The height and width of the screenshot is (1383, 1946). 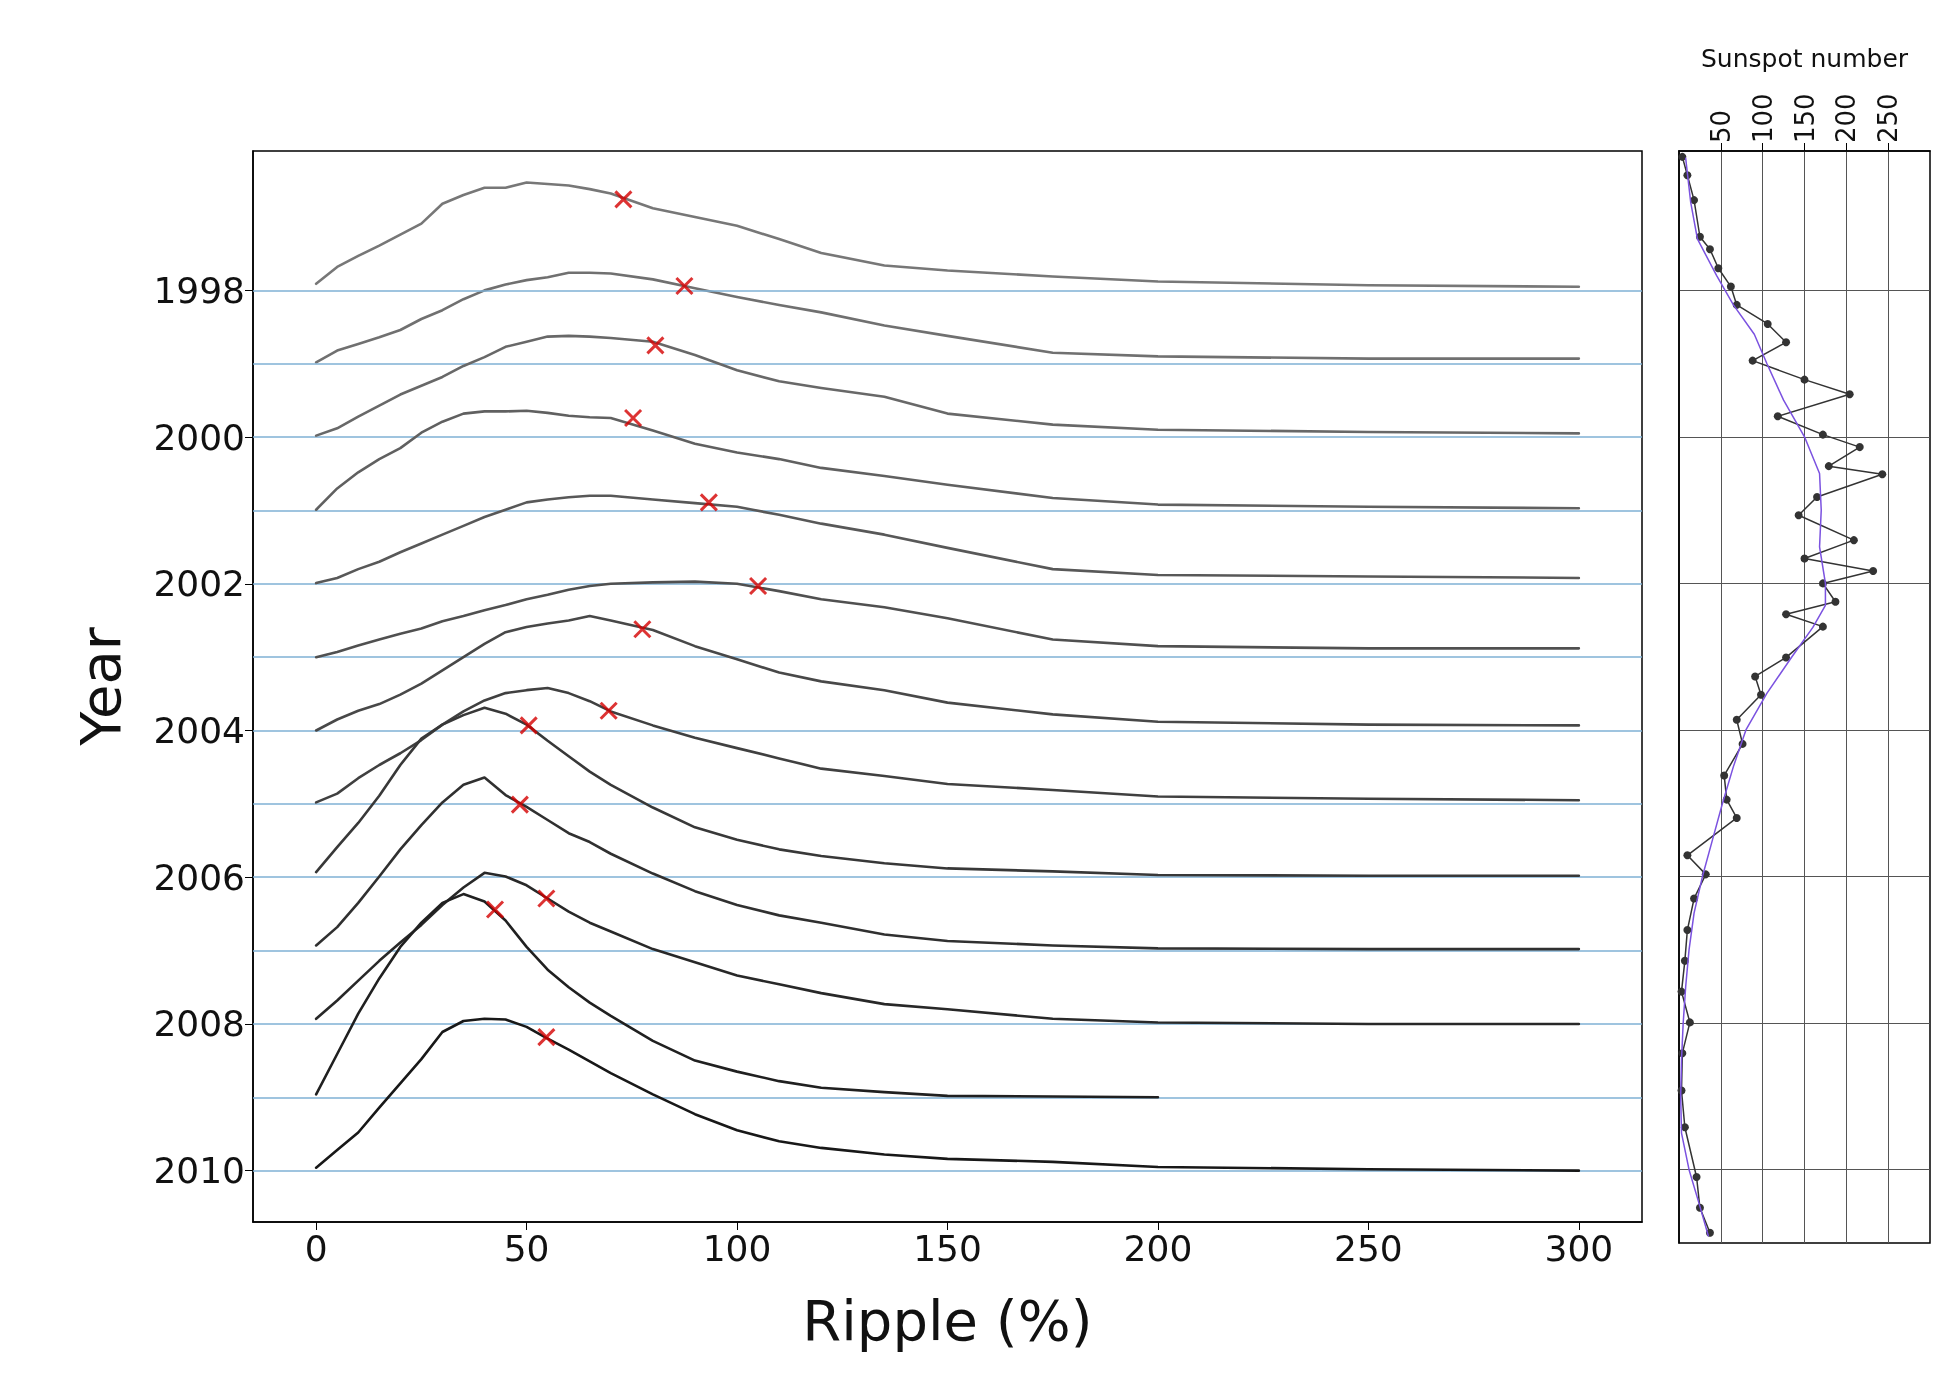 I want to click on y-tick-label: 2004, so click(x=199, y=731).